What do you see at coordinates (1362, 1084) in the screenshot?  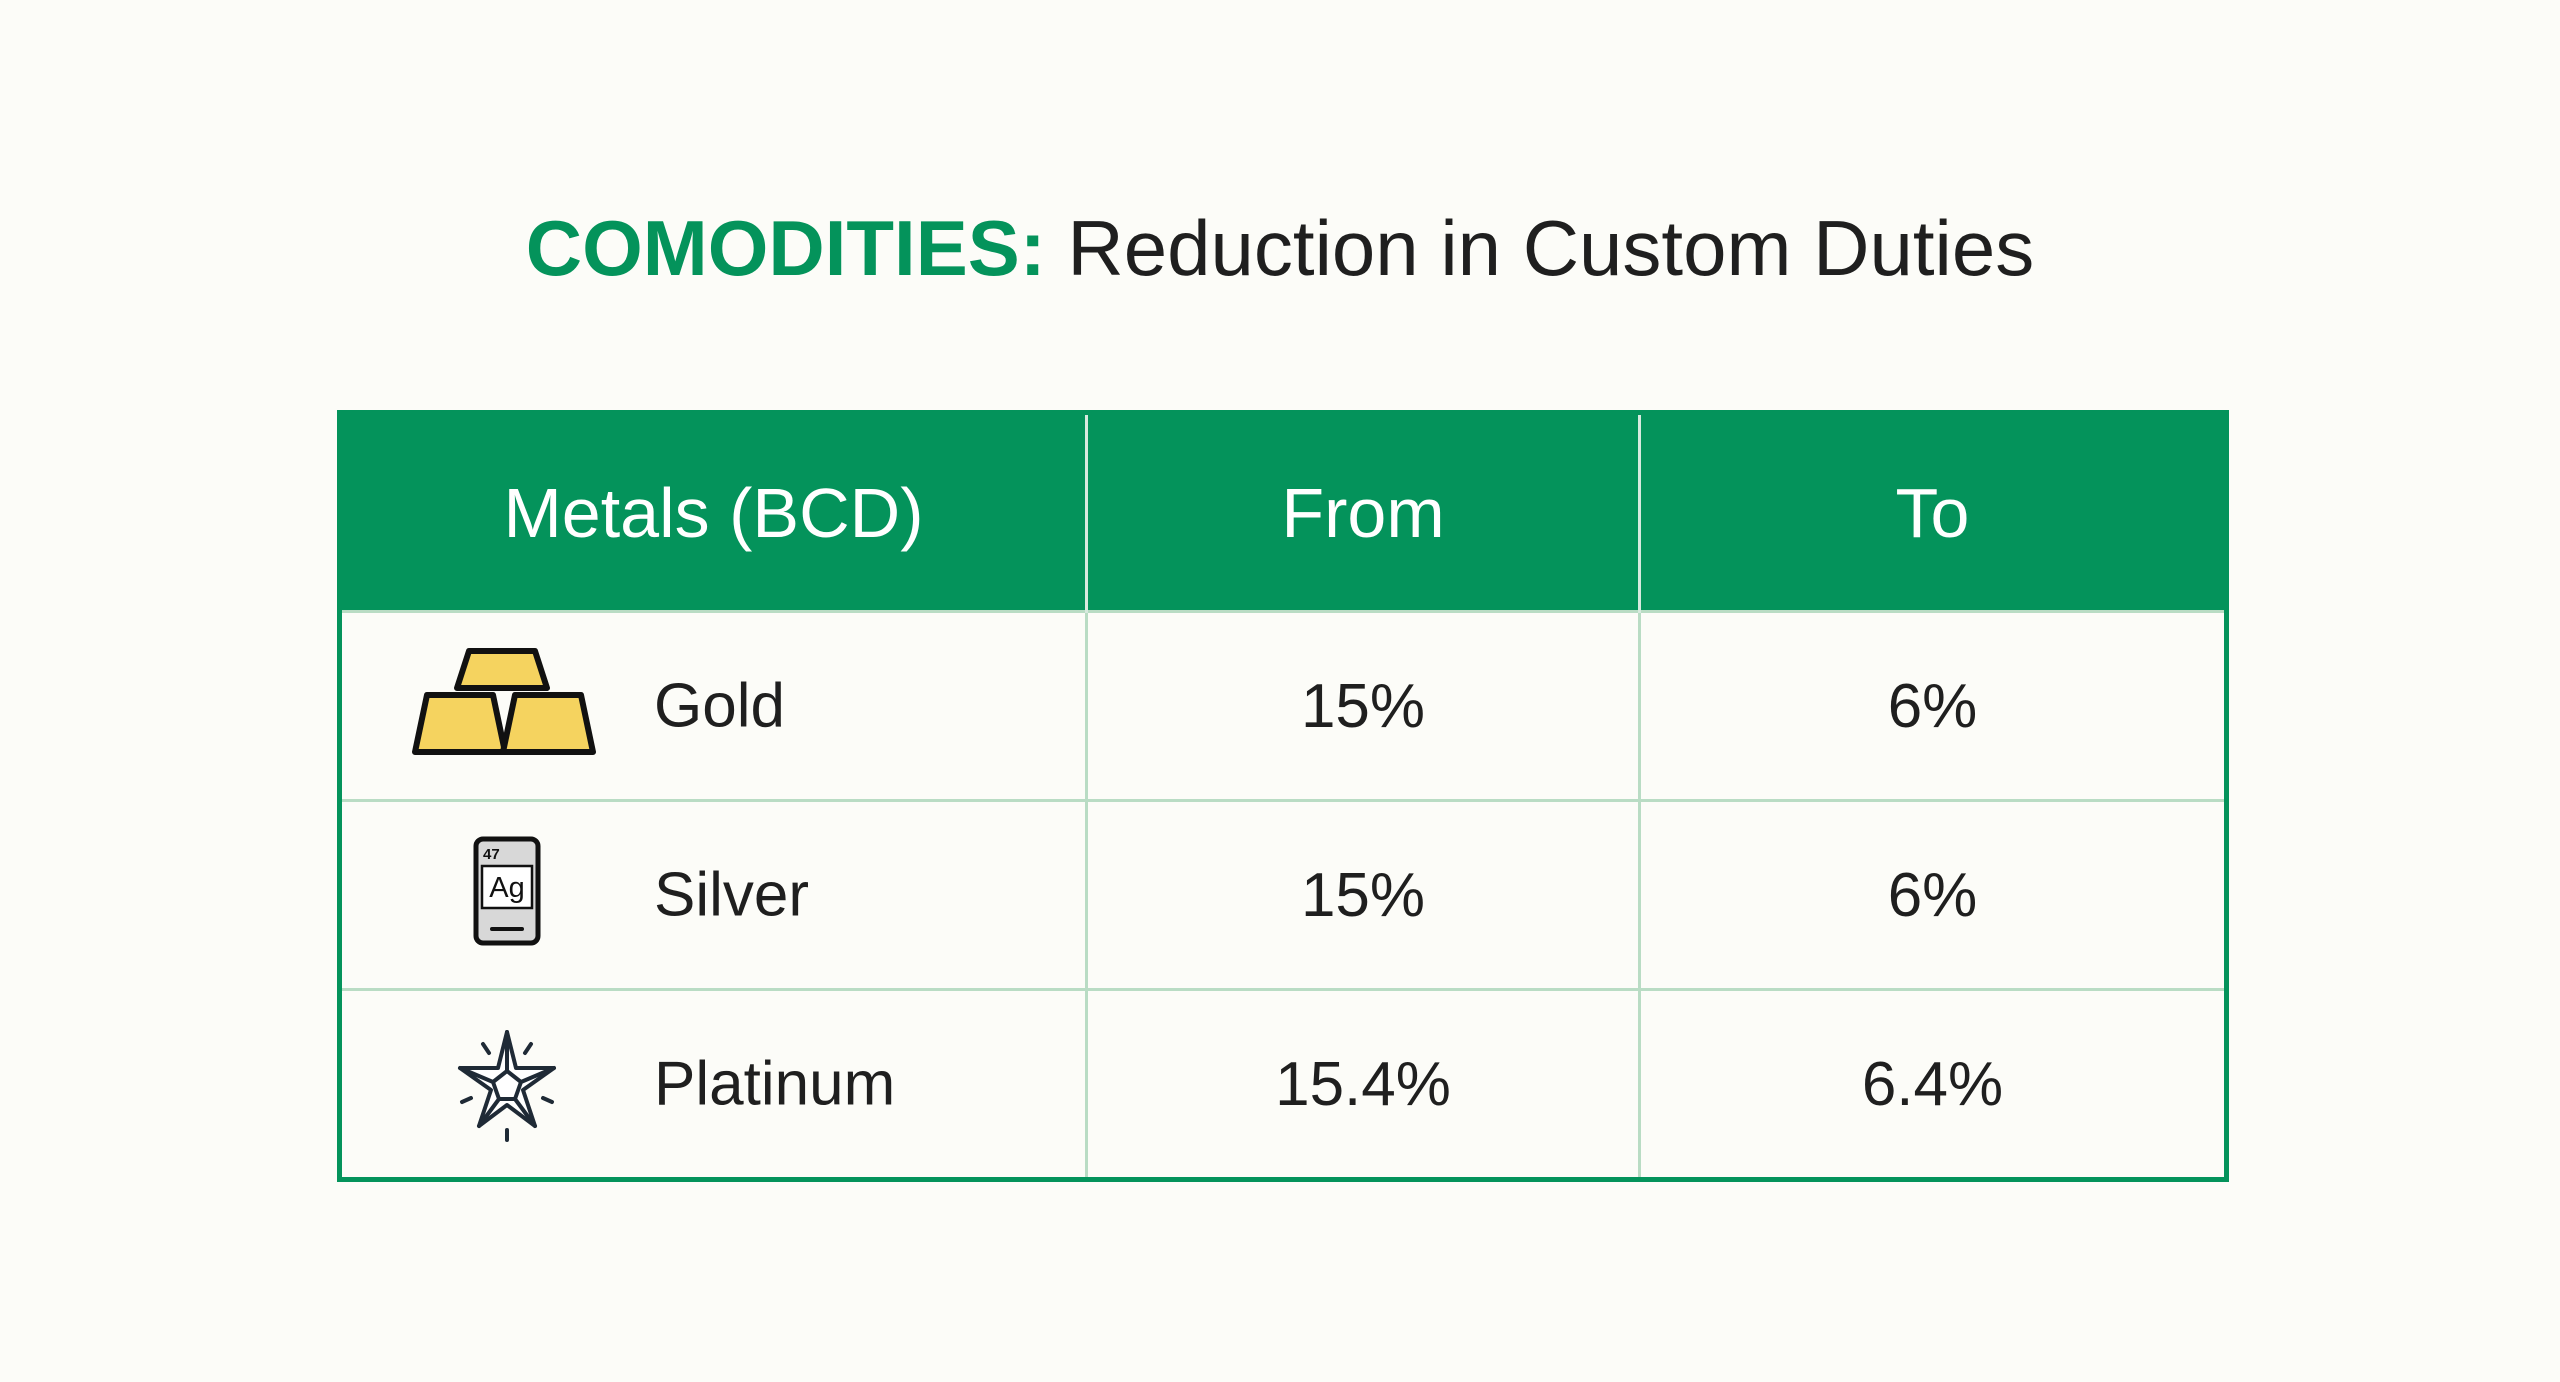 I see `from-value-platinum: 15.4%` at bounding box center [1362, 1084].